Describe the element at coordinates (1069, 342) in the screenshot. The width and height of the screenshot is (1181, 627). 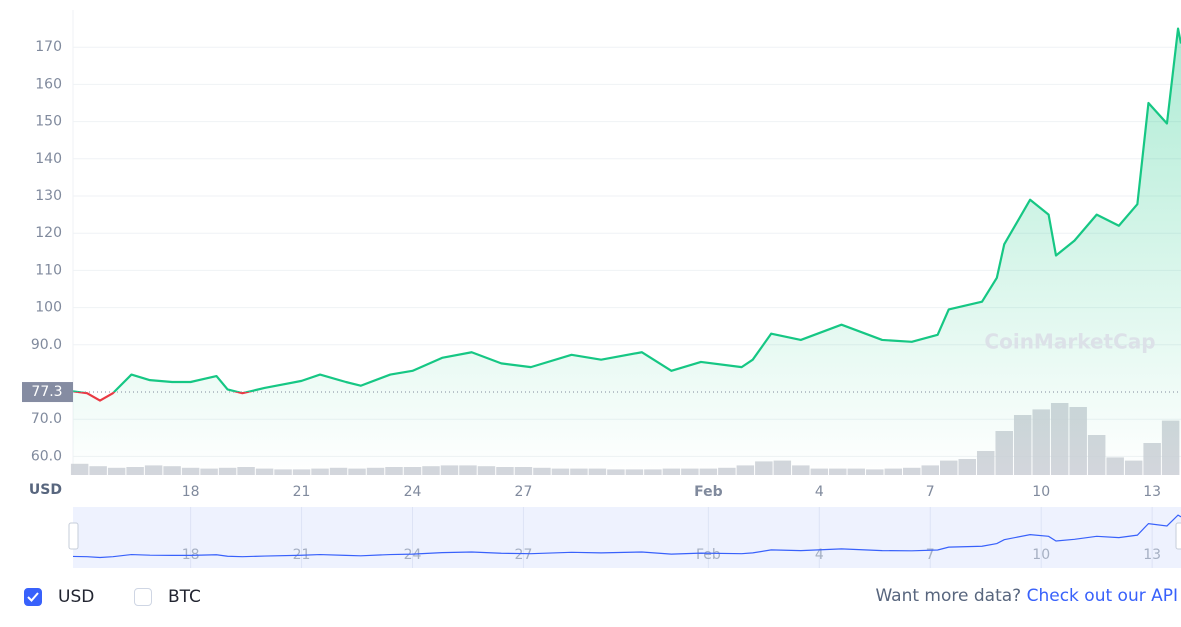
I see `watermark: CoinMarketCap` at that location.